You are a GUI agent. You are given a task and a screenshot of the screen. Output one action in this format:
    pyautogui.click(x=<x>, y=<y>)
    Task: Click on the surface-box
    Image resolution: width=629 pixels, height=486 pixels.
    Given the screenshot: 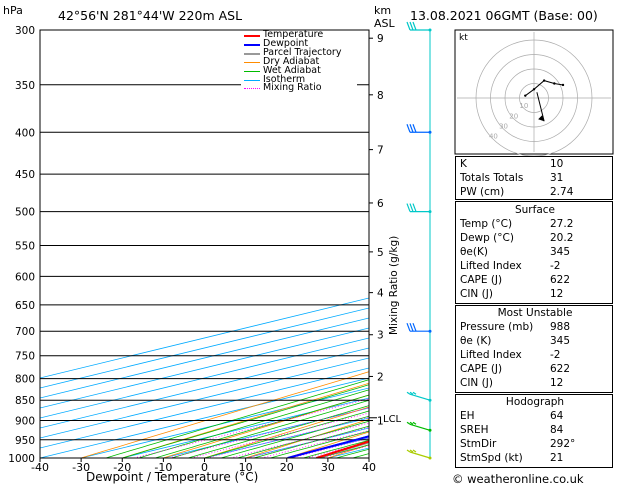 What is the action you would take?
    pyautogui.click(x=534, y=252)
    